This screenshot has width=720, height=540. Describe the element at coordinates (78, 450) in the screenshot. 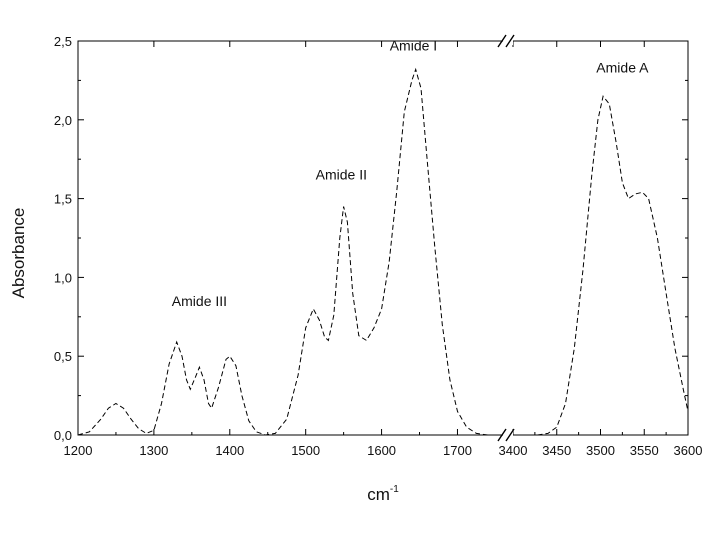

I see `x-tick-label: 1200` at that location.